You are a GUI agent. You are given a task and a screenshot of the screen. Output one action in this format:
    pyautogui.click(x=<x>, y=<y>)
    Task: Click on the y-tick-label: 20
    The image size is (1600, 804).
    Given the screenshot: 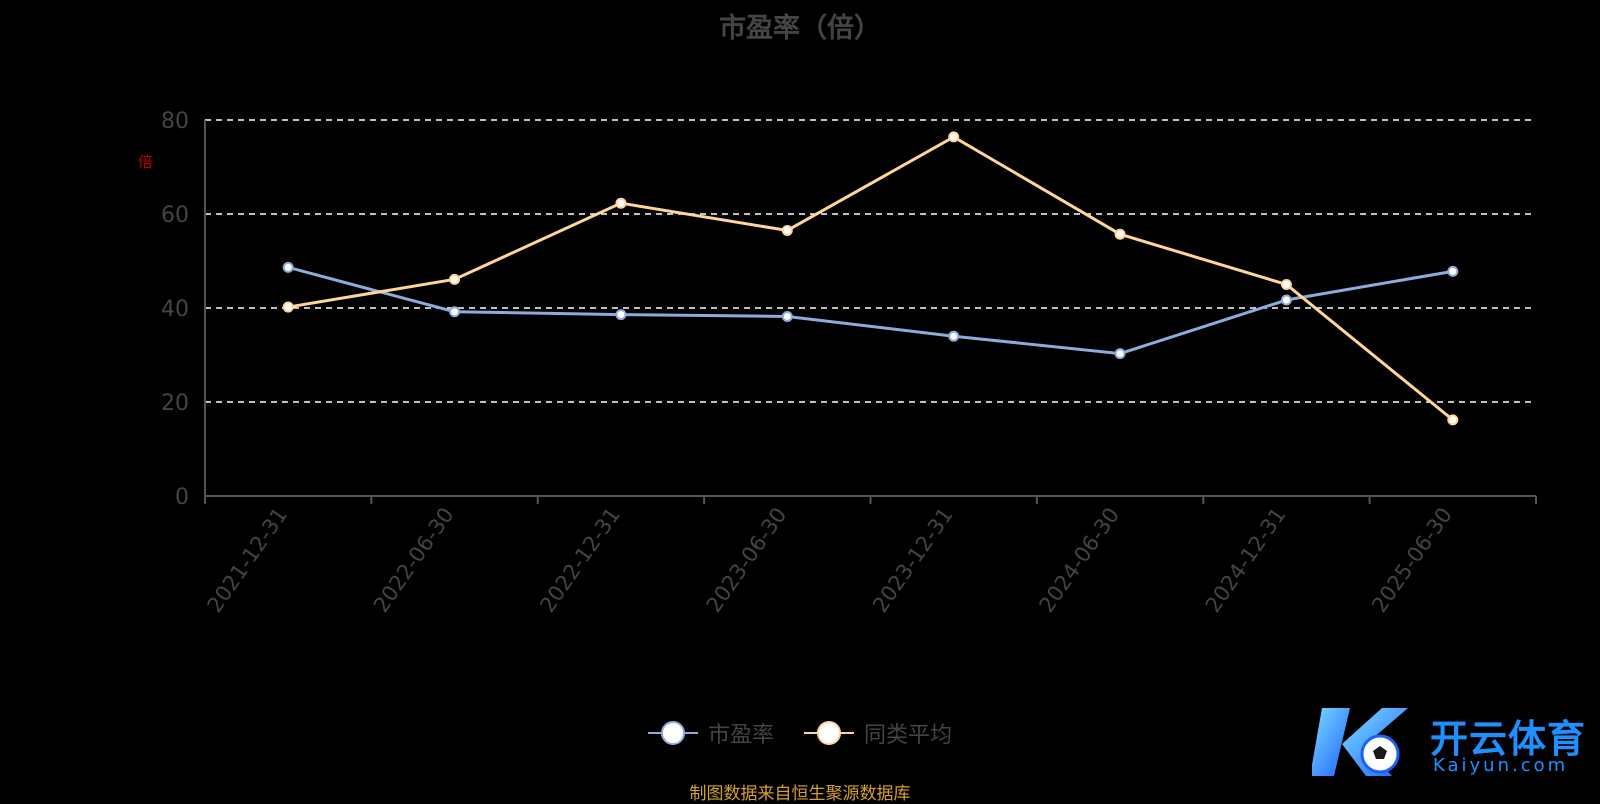 What is the action you would take?
    pyautogui.click(x=175, y=403)
    